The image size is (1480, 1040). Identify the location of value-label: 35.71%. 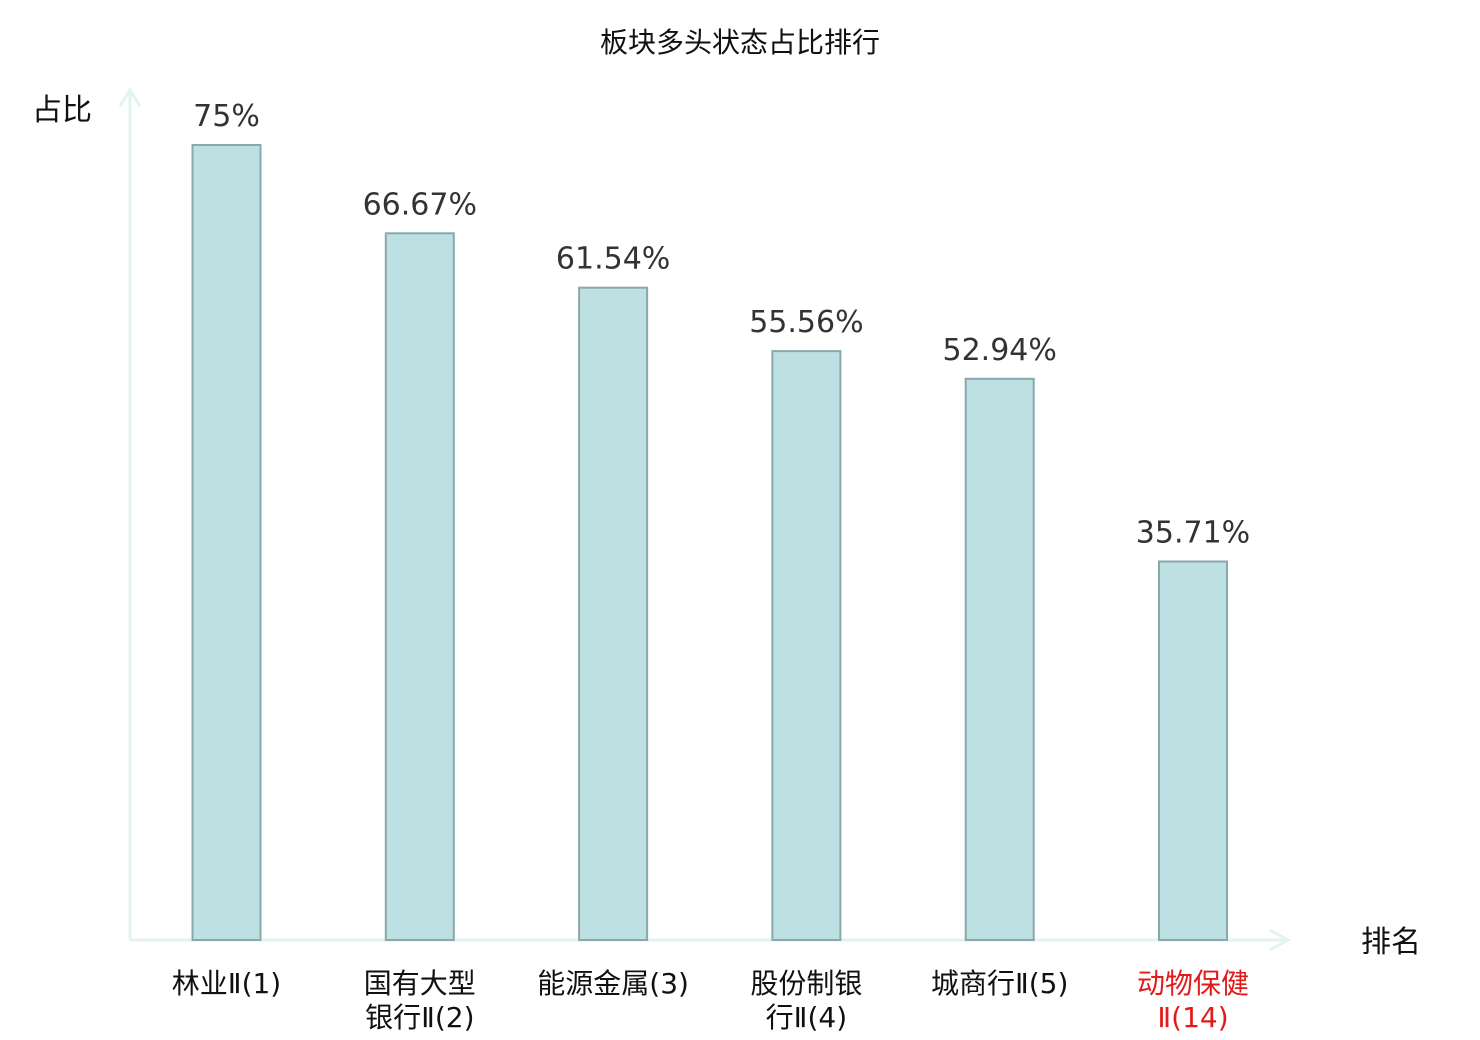
(1193, 533).